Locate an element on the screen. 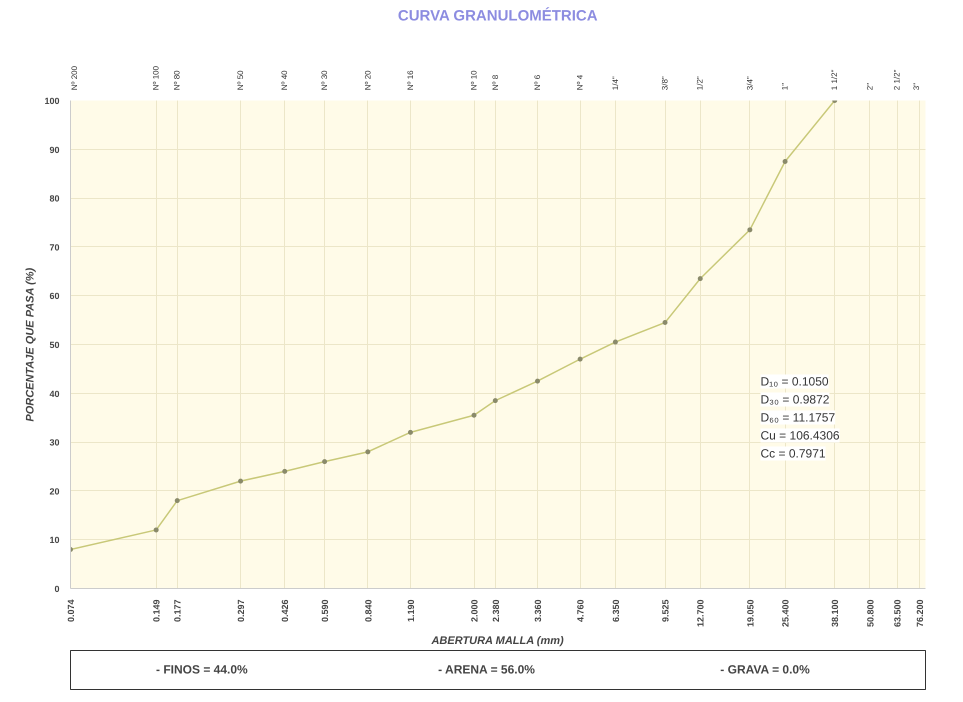 Image resolution: width=963 pixels, height=702 pixels. text: Nº 16 is located at coordinates (410, 80).